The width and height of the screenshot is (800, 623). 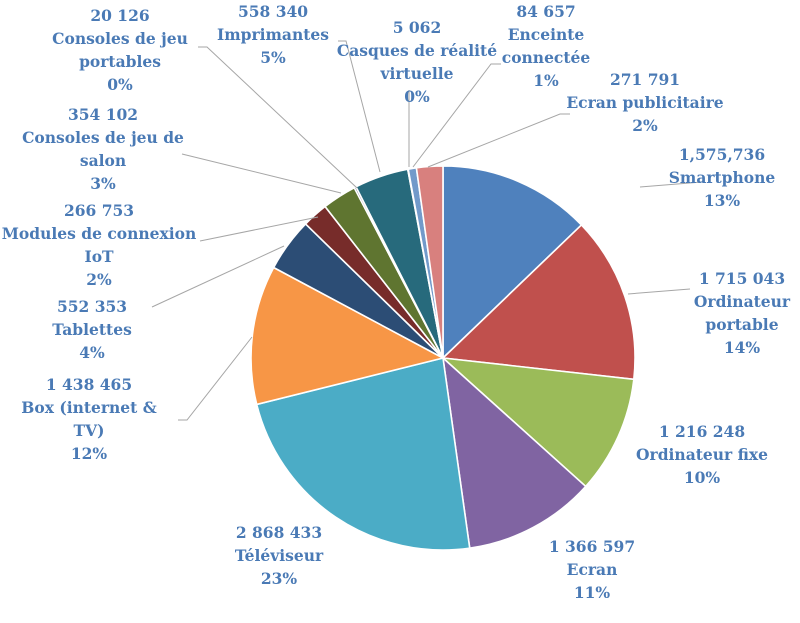 I want to click on leader-line-enceinte-connectee, so click(x=456, y=115).